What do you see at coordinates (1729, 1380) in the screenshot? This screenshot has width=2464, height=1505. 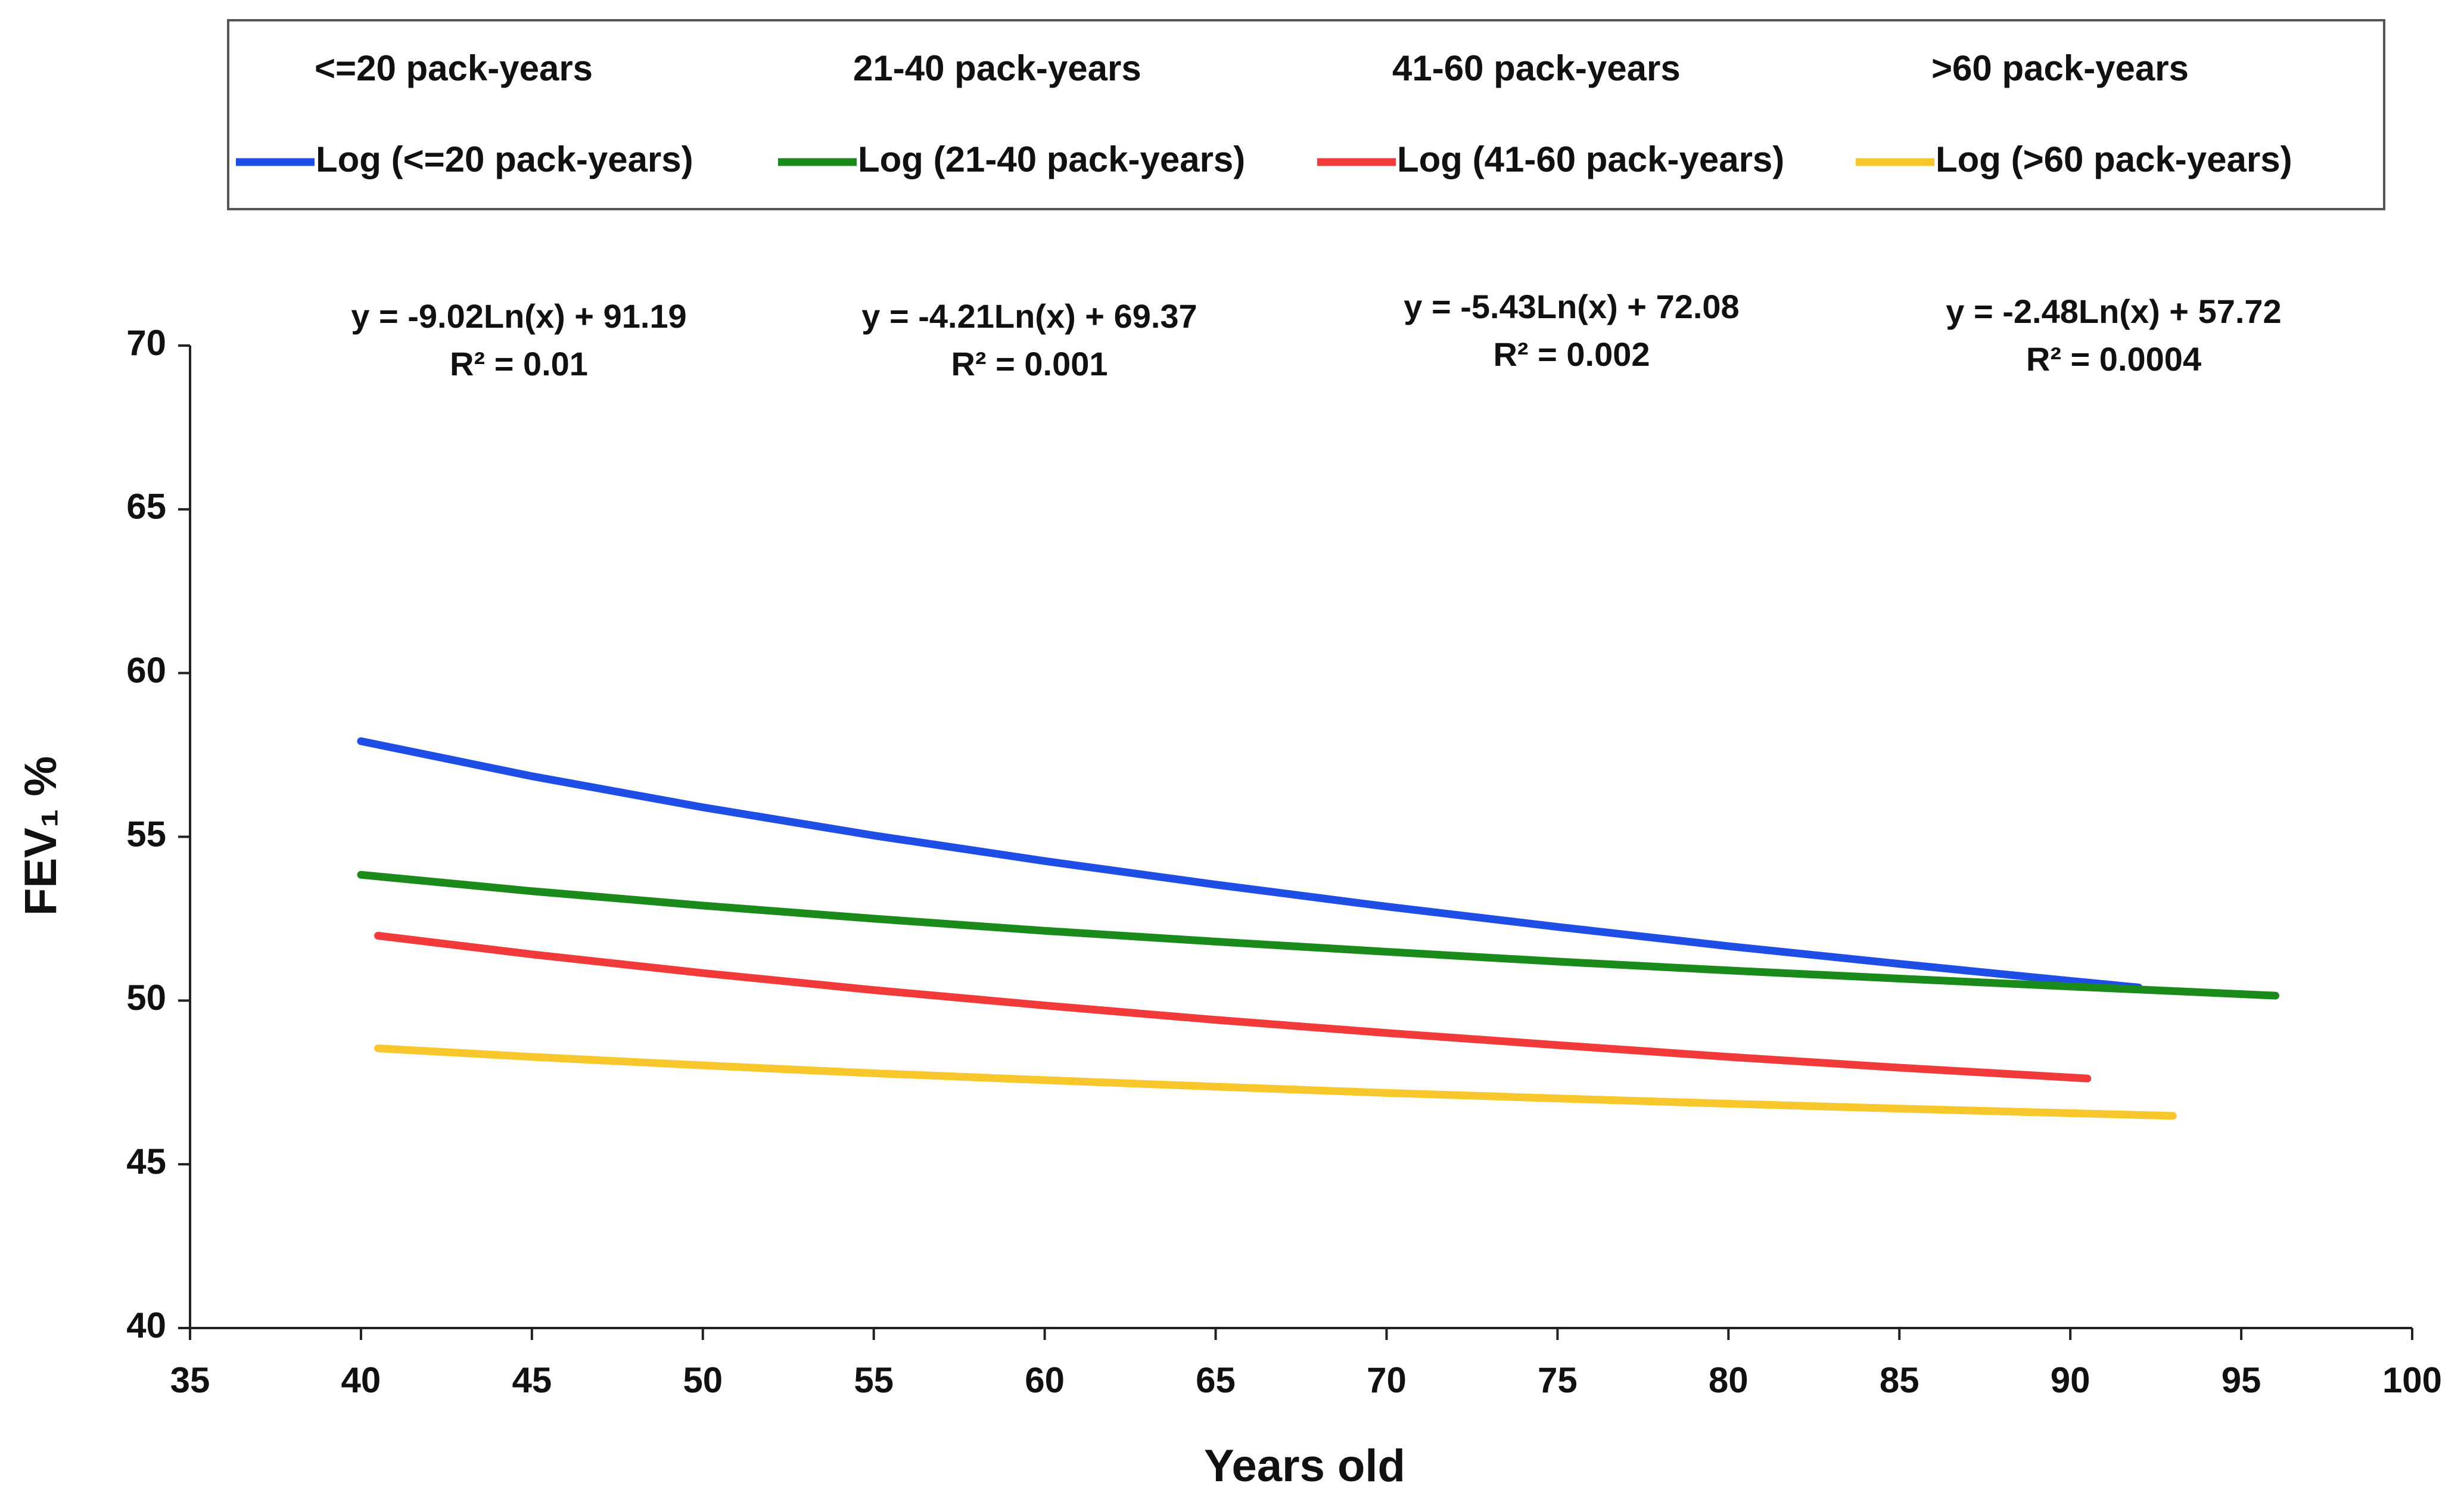 I see `x-tick-label: 80` at bounding box center [1729, 1380].